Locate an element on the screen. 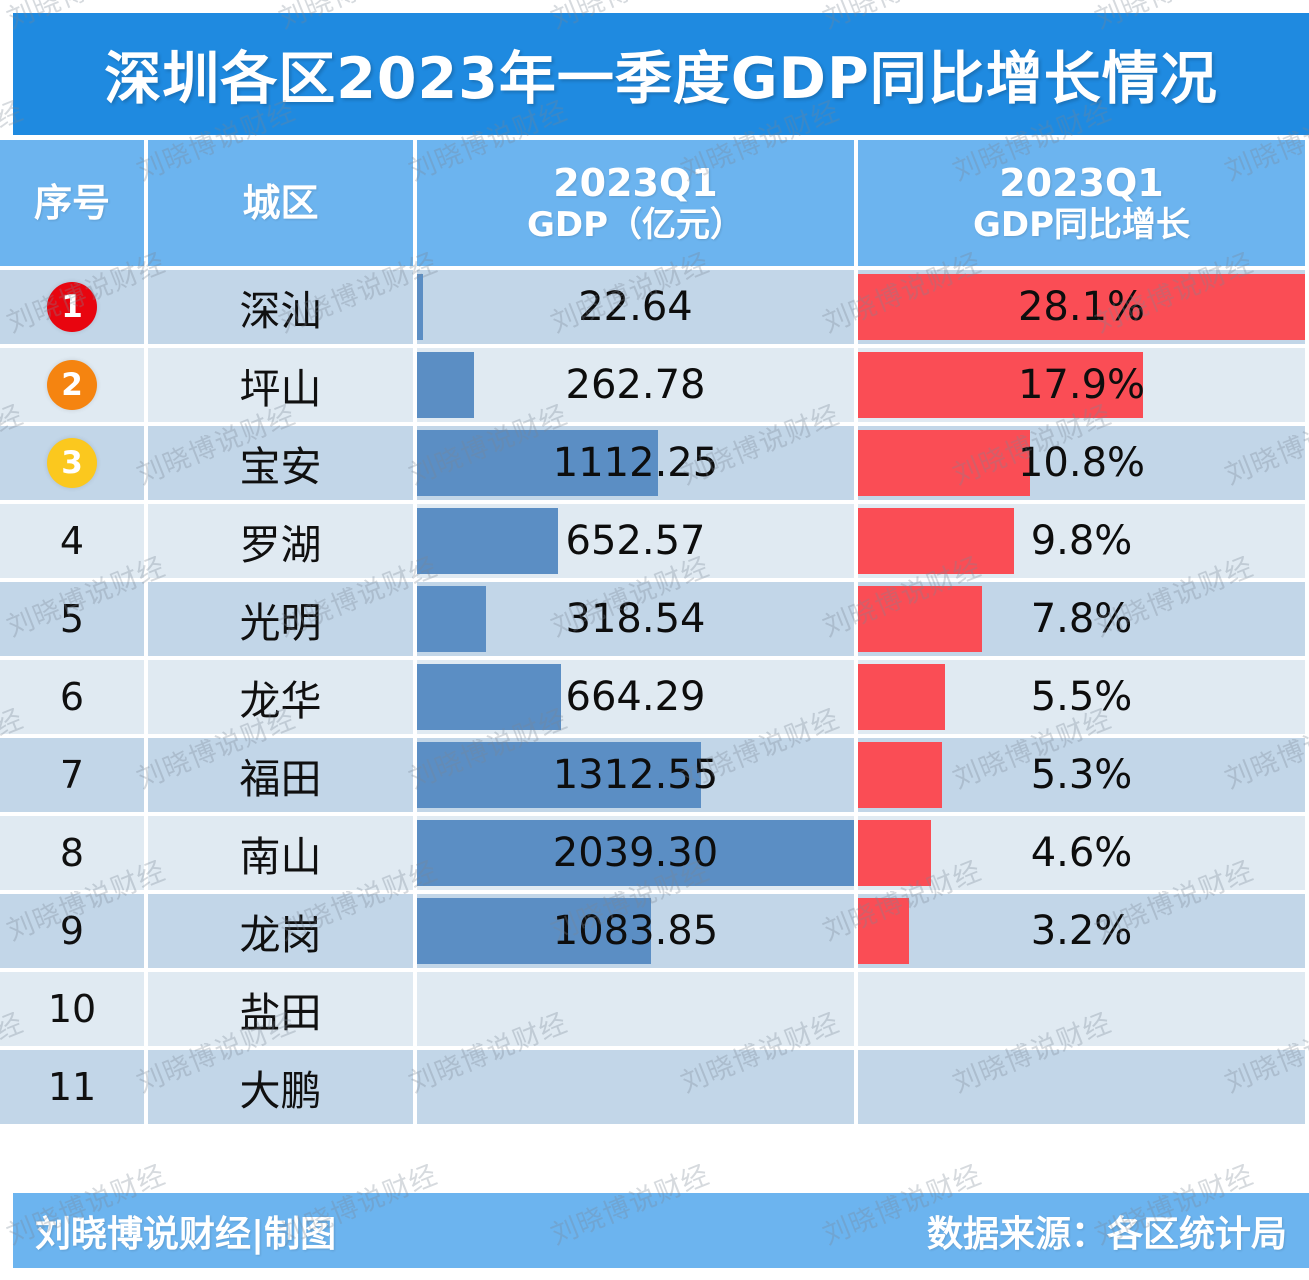 The width and height of the screenshot is (1309, 1280). cell-growth: 3.2% is located at coordinates (1081, 931).